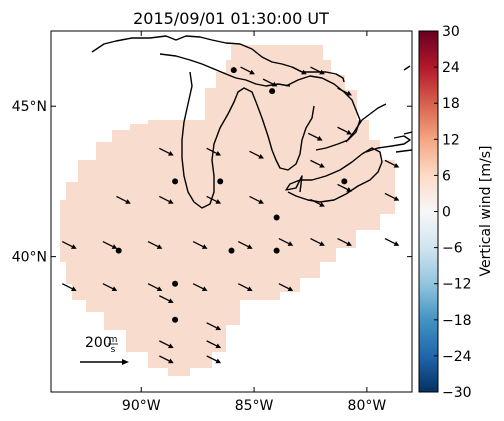 The image size is (504, 421). Describe the element at coordinates (366, 123) in the screenshot. I see `lake-huron-georgian-bay` at that location.